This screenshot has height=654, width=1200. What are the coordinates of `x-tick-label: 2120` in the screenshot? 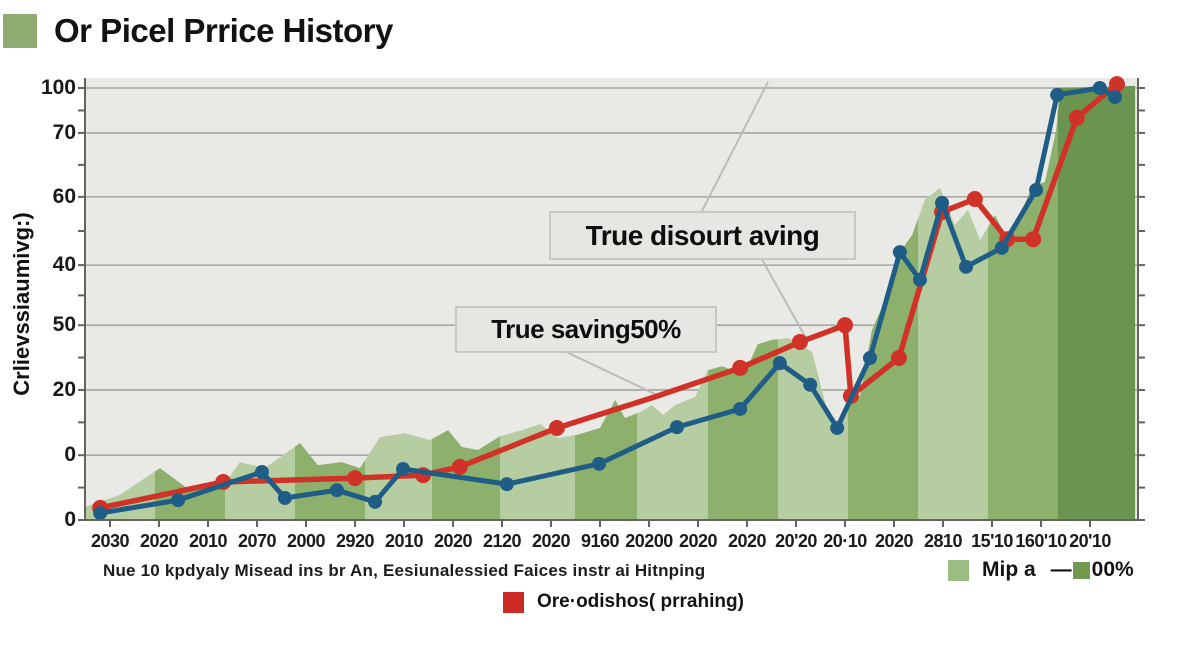 It's located at (502, 541).